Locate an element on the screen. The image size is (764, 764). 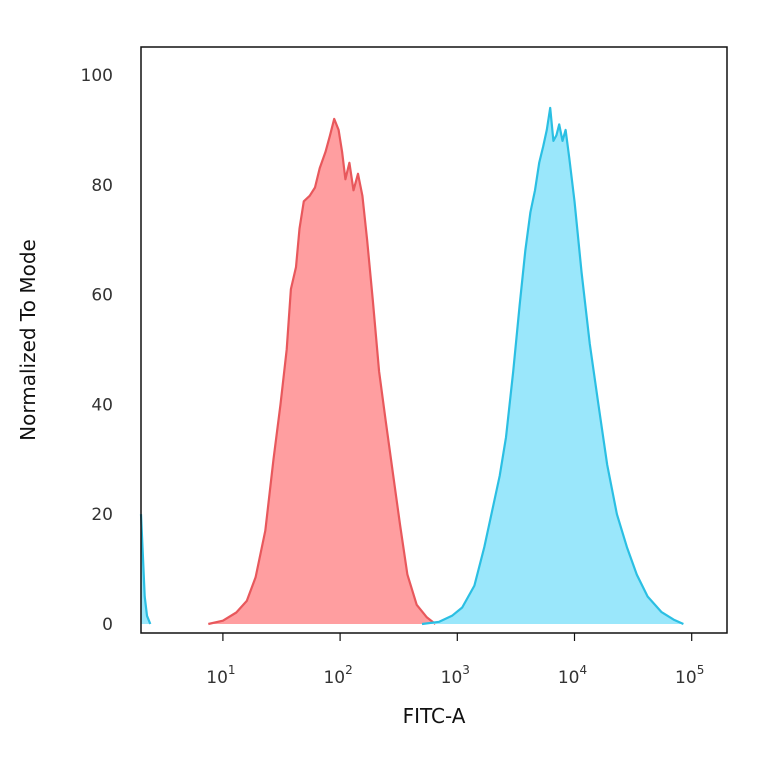
x-tick-label: 10⁵ is located at coordinates (689, 675).